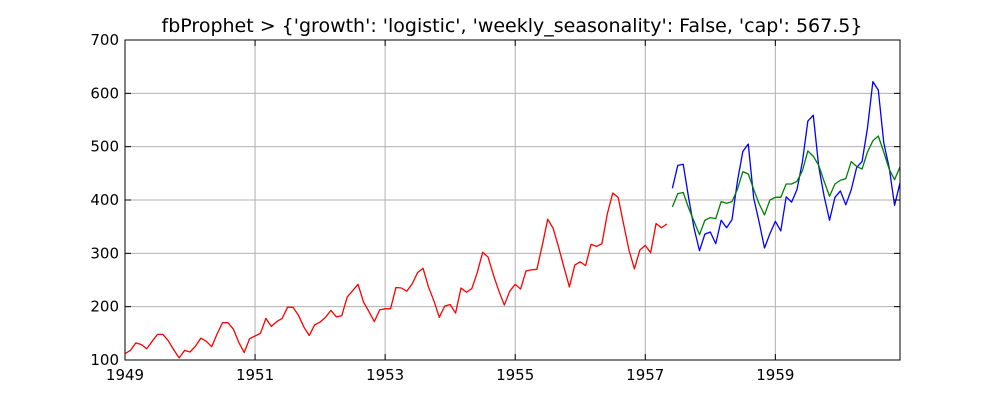  I want to click on y-tick-label: 600, so click(104, 93).